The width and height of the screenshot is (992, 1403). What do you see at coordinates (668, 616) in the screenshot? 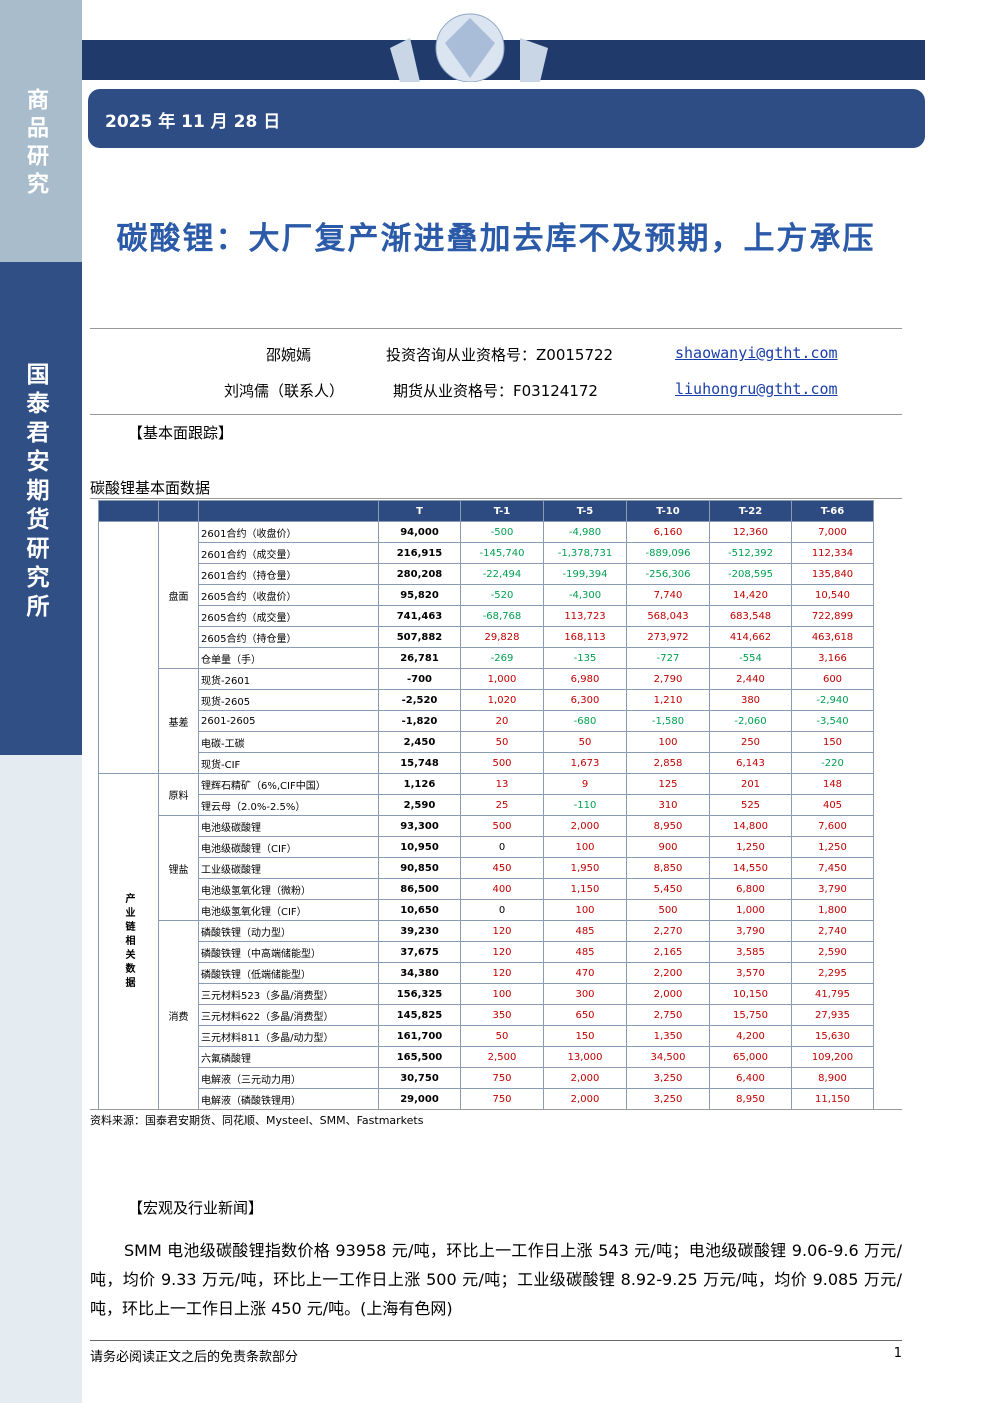
I see `value-cell: 568,043` at bounding box center [668, 616].